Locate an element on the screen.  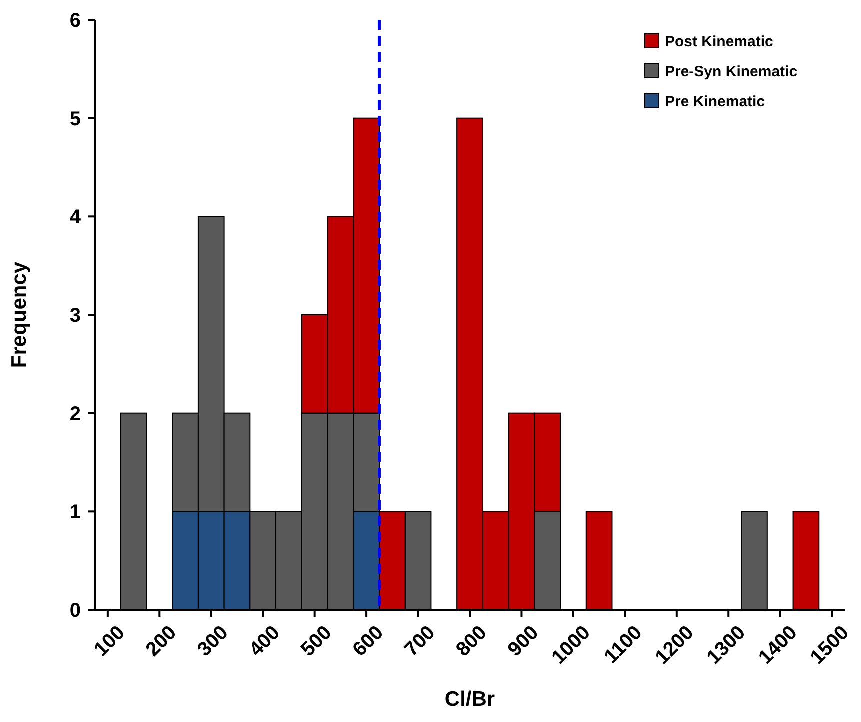
x-tick-label: 100 is located at coordinates (110, 642).